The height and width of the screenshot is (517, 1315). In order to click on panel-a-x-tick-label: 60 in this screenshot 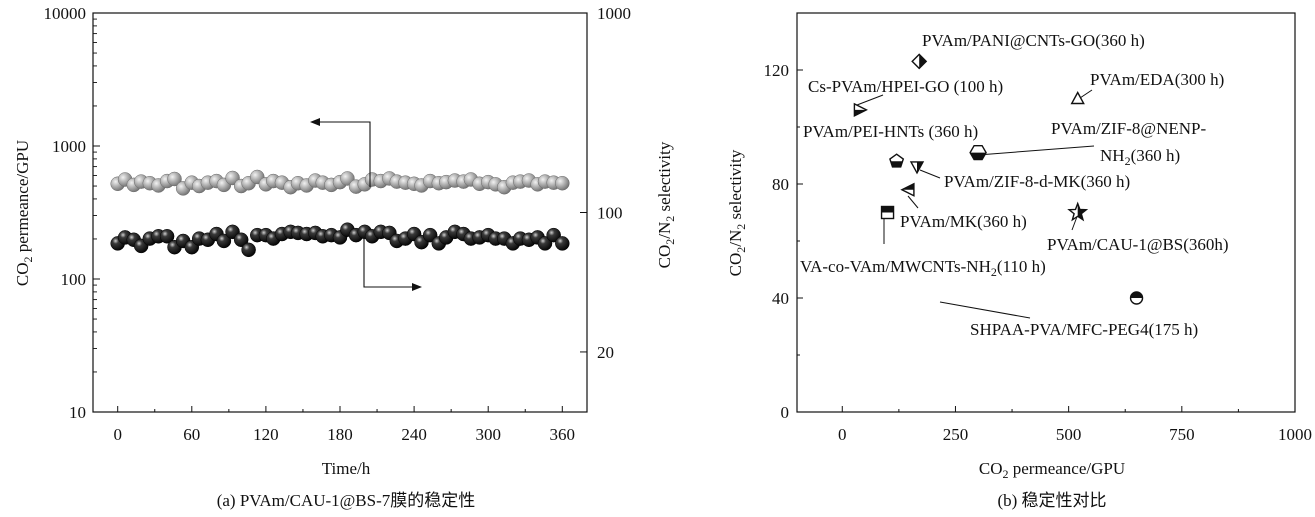, I will do `click(191, 434)`.